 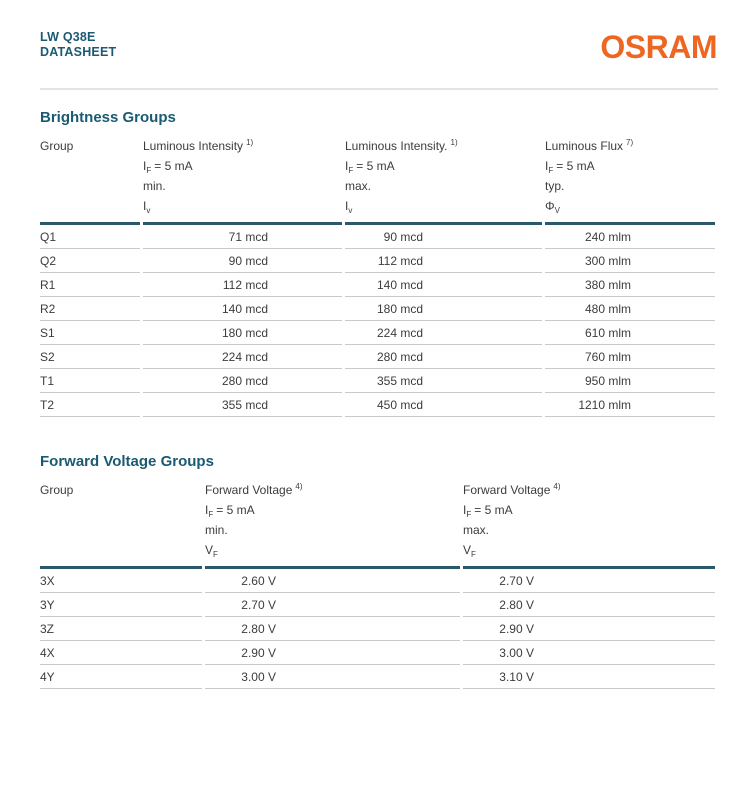 What do you see at coordinates (121, 677) in the screenshot?
I see `group-cell: 4Y` at bounding box center [121, 677].